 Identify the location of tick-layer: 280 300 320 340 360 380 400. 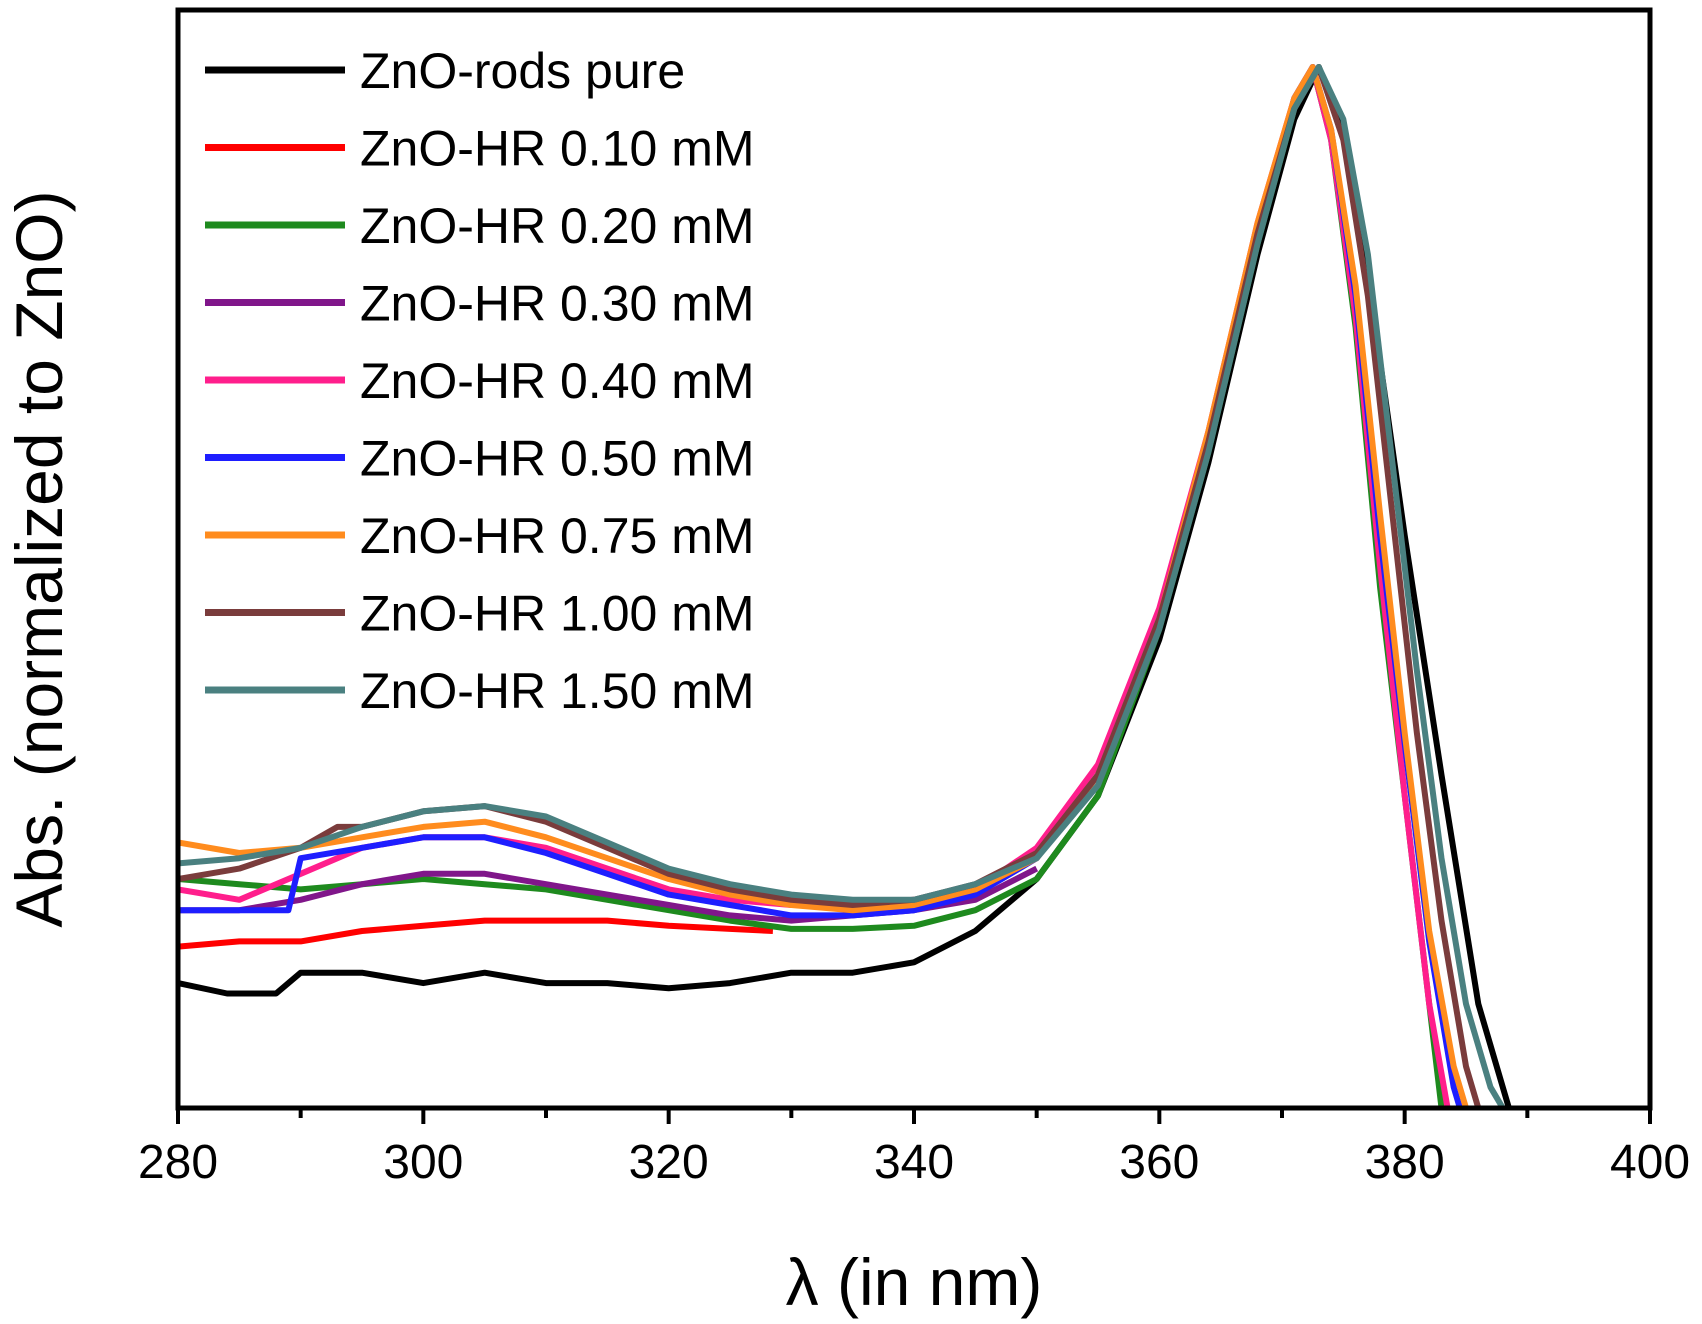
(914, 1148).